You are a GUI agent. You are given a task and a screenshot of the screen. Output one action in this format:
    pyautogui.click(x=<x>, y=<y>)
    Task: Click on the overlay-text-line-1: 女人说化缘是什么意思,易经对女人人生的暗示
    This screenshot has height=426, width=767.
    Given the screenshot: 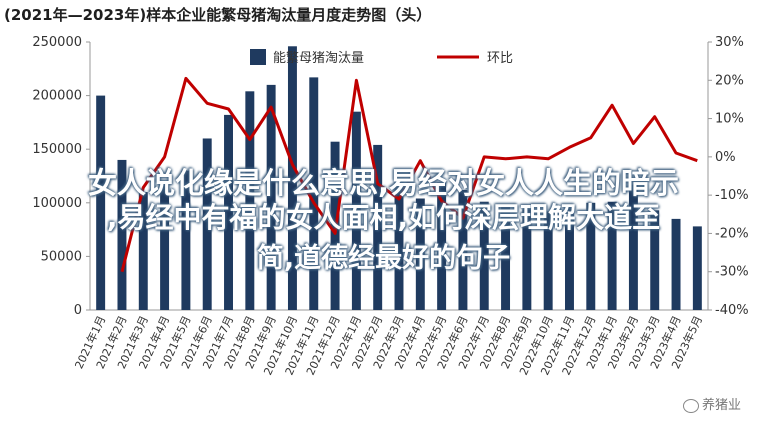 What is the action you would take?
    pyautogui.click(x=383, y=183)
    